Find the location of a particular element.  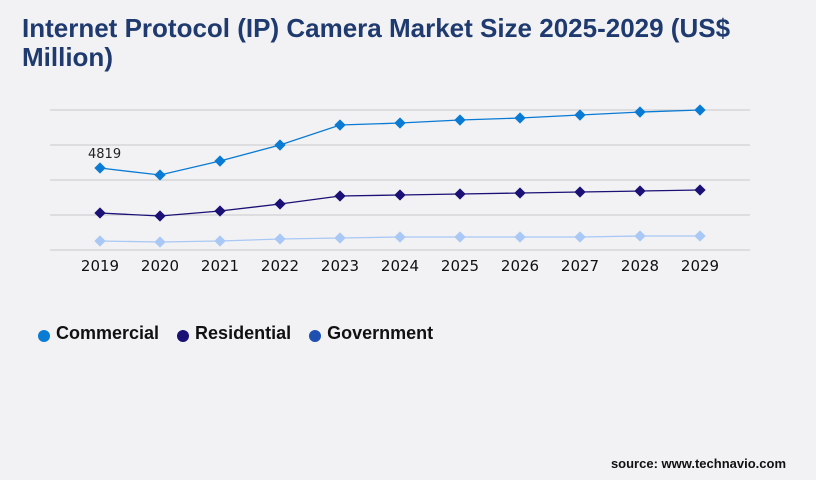

legend-label: Government is located at coordinates (380, 333).